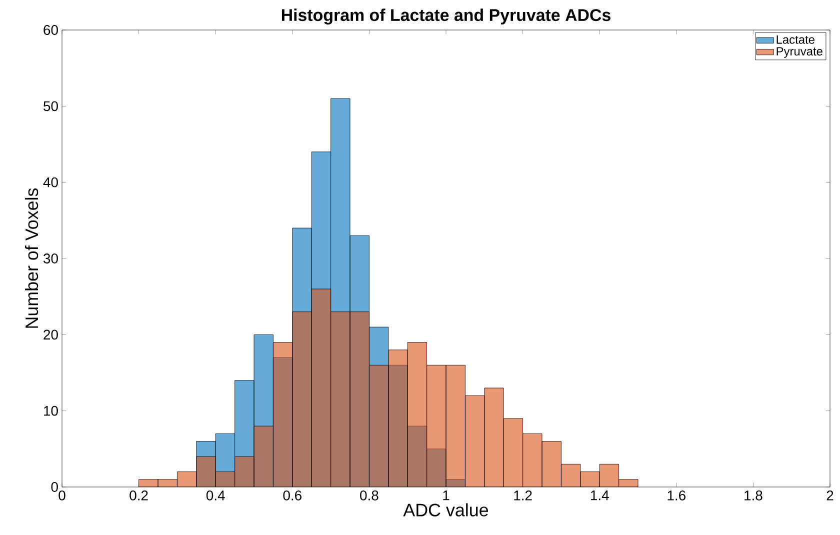 Image resolution: width=840 pixels, height=535 pixels. What do you see at coordinates (51, 411) in the screenshot?
I see `y-tick-label: 10` at bounding box center [51, 411].